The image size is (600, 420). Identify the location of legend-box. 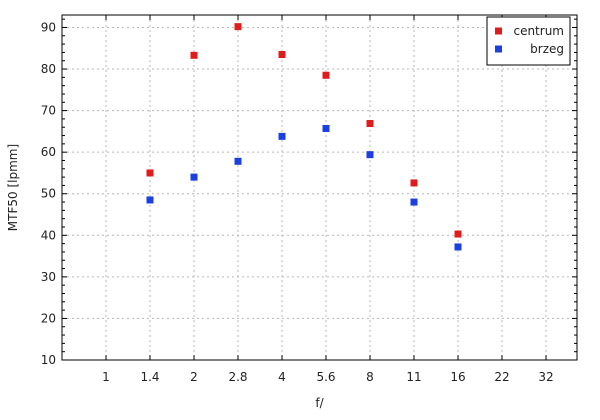
(528, 41).